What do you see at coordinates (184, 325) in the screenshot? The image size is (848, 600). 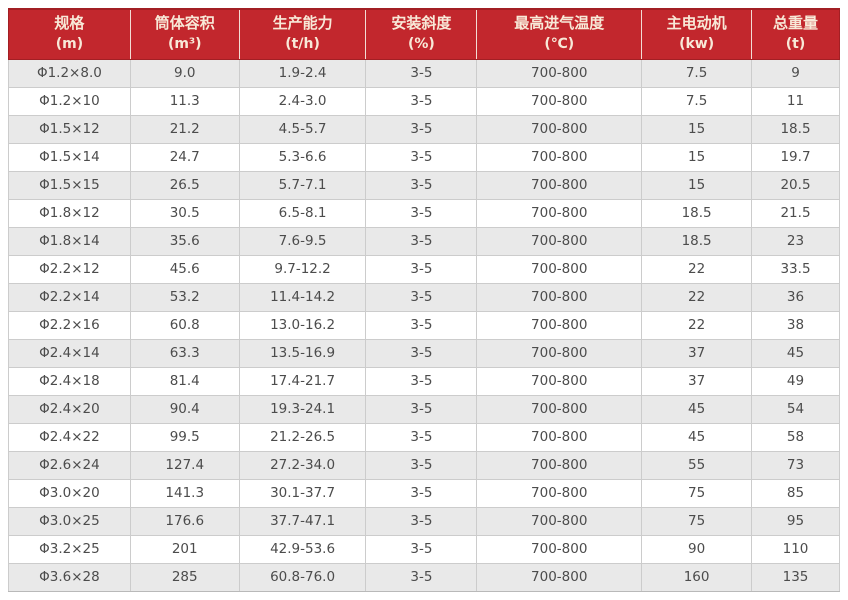 I see `table-cell: 60.8` at bounding box center [184, 325].